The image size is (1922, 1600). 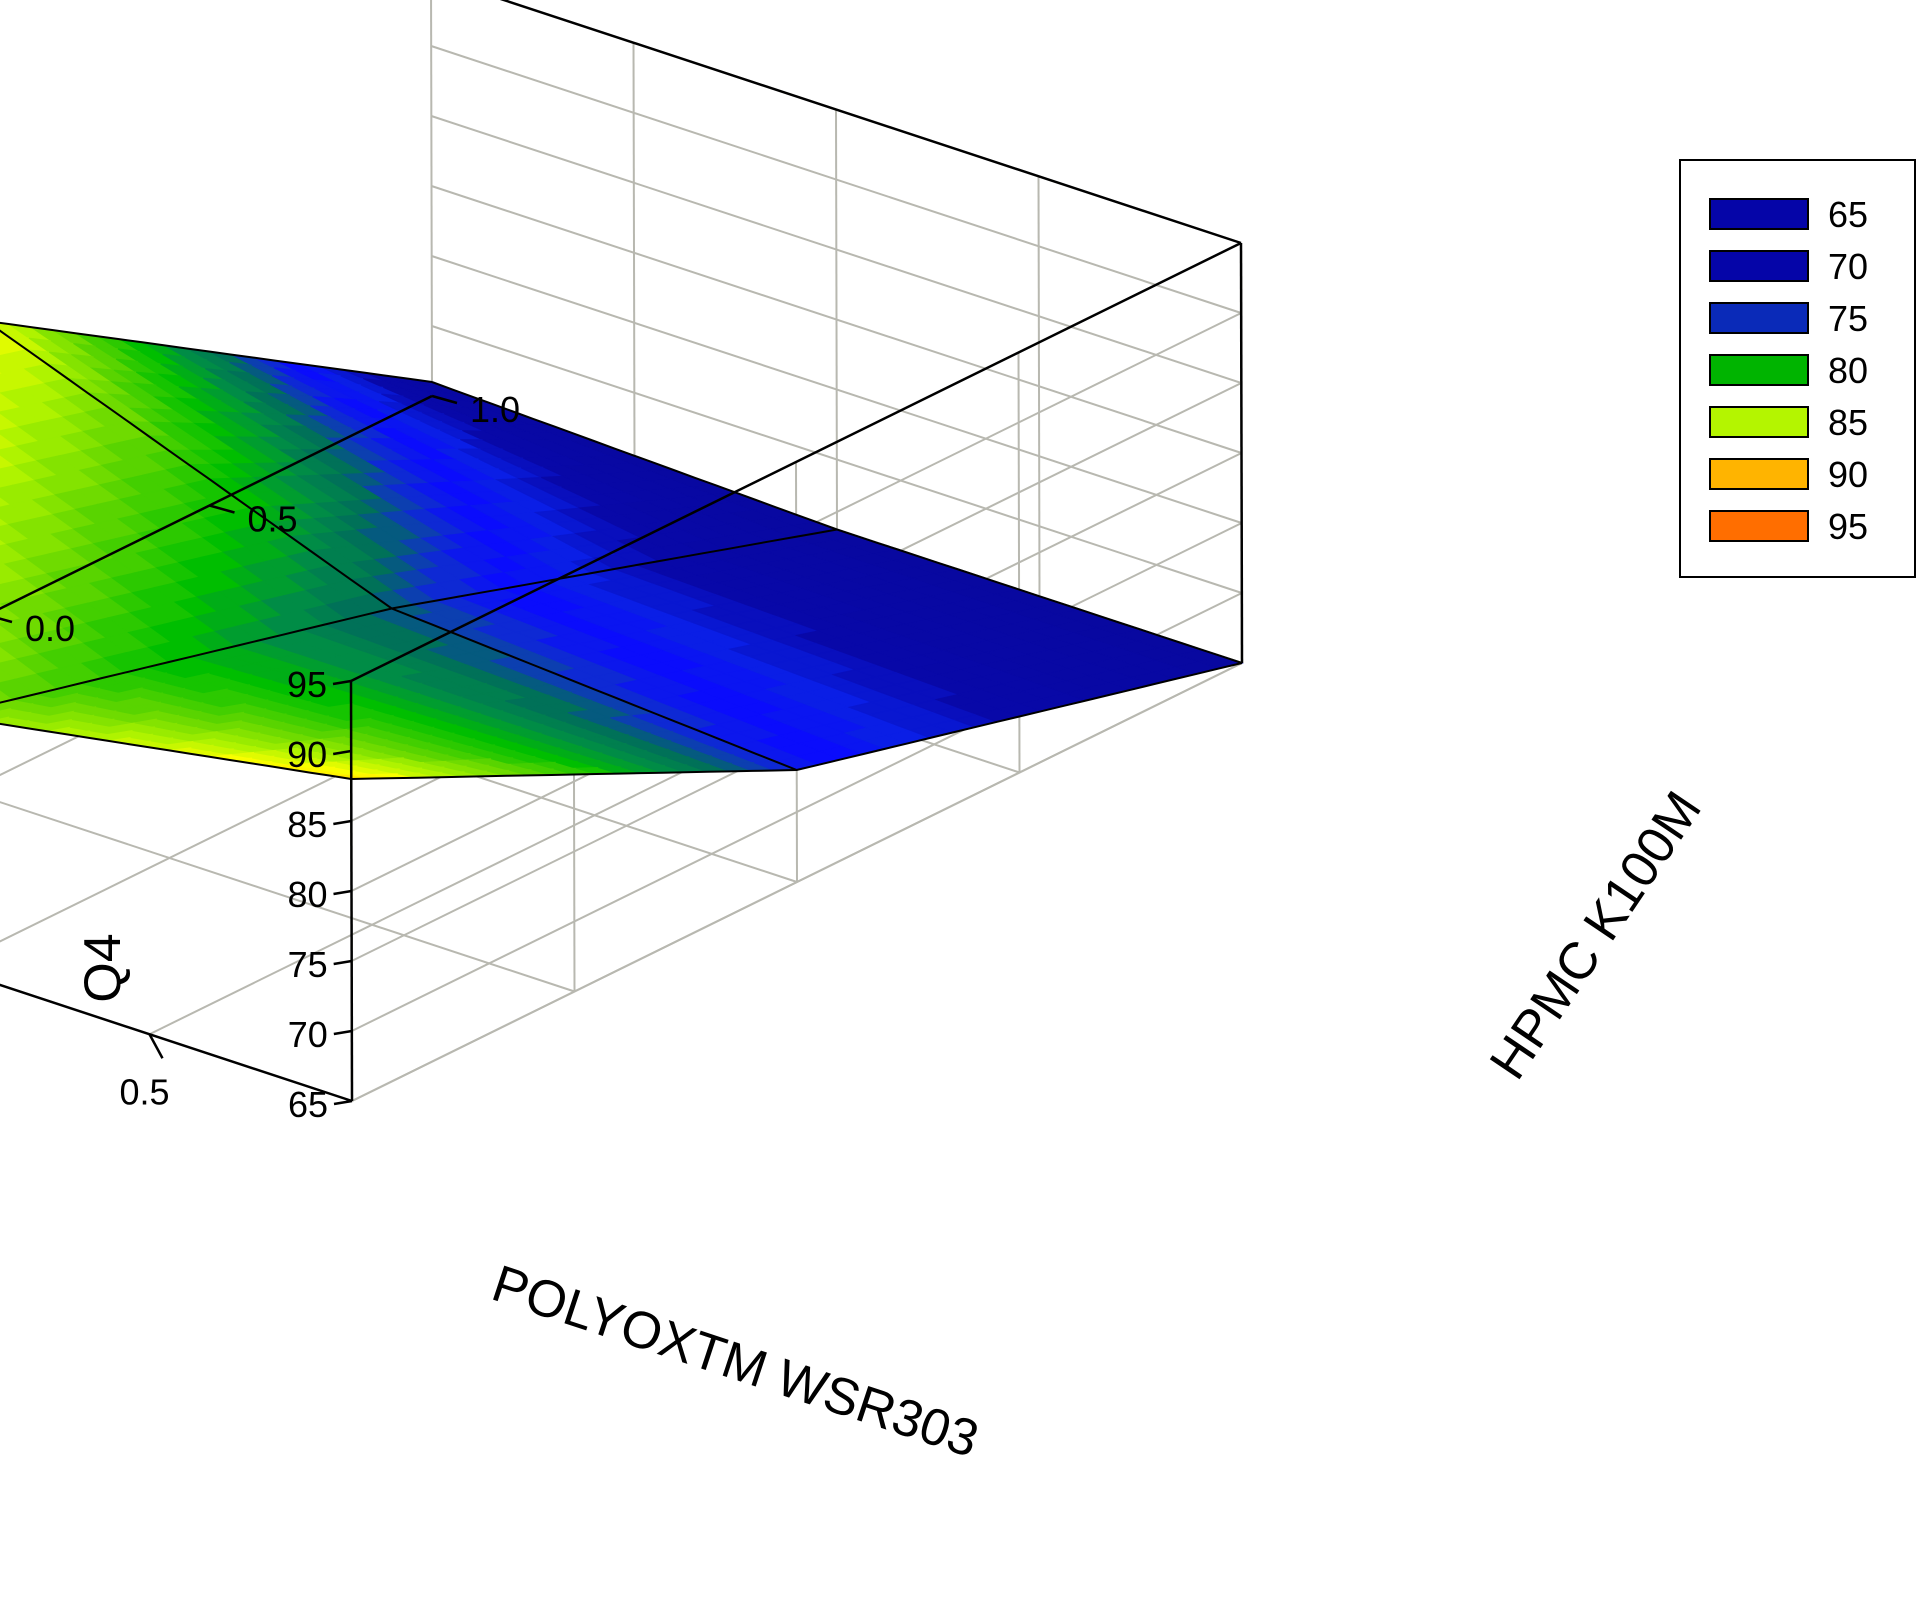 I want to click on z-tick-label: 90, so click(x=307, y=754).